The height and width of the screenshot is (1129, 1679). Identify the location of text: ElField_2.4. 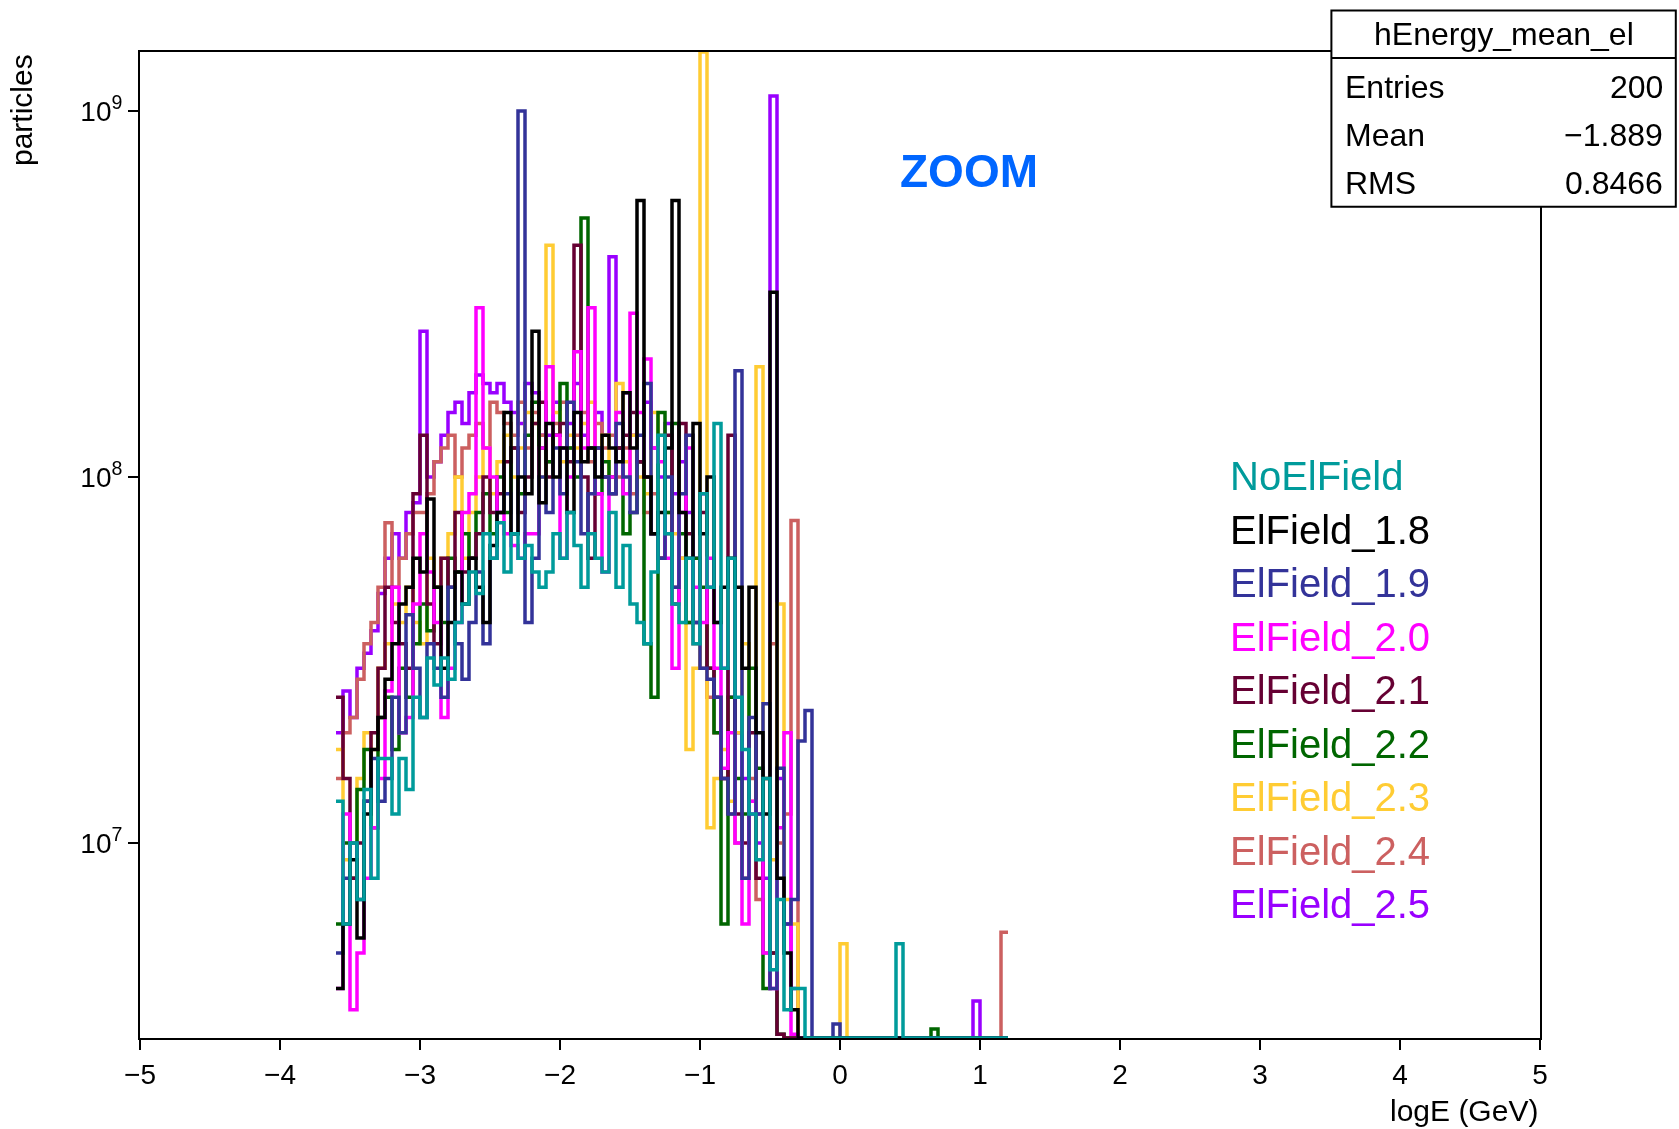
(1330, 851).